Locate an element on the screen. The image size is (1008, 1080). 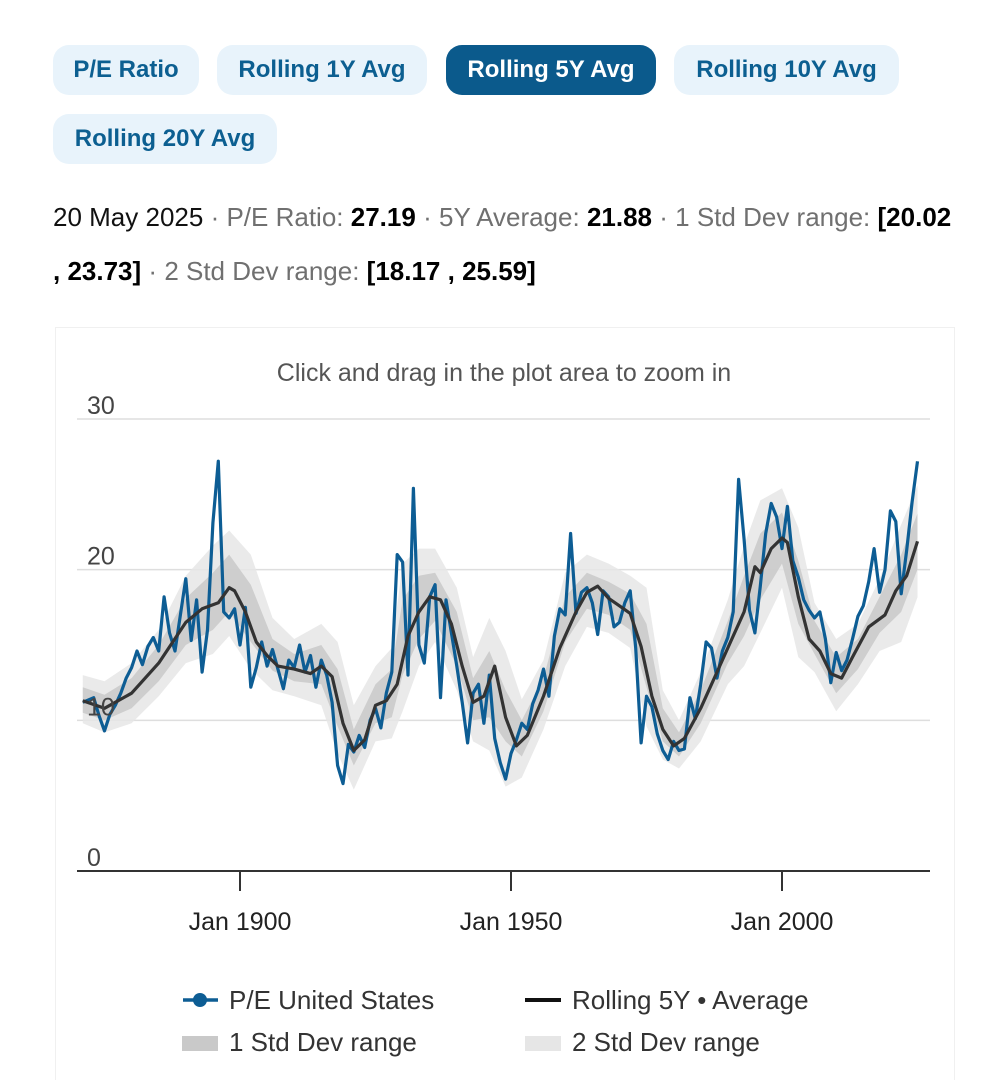
tab-rolling-5y-avg: Rolling 5Y Avg is located at coordinates (551, 70).